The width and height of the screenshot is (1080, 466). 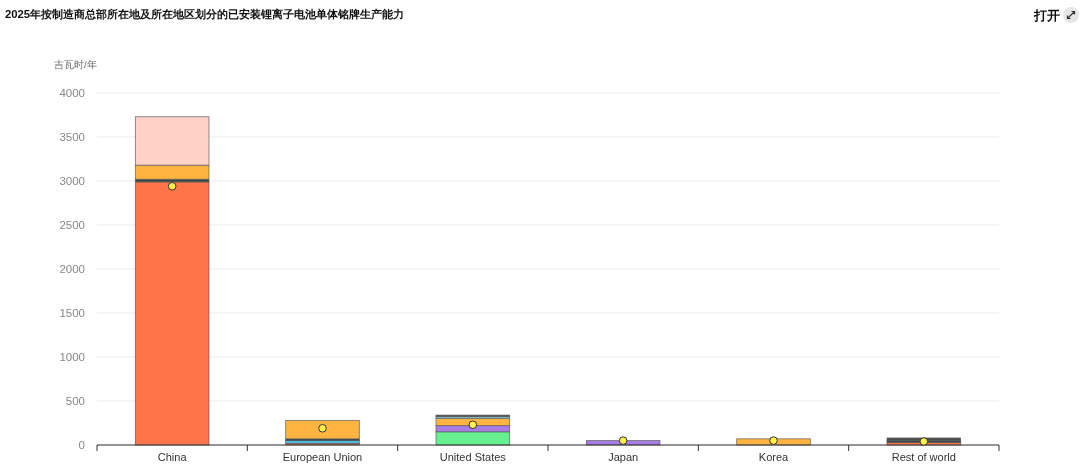 I want to click on annotation: 打开, so click(x=1047, y=16).